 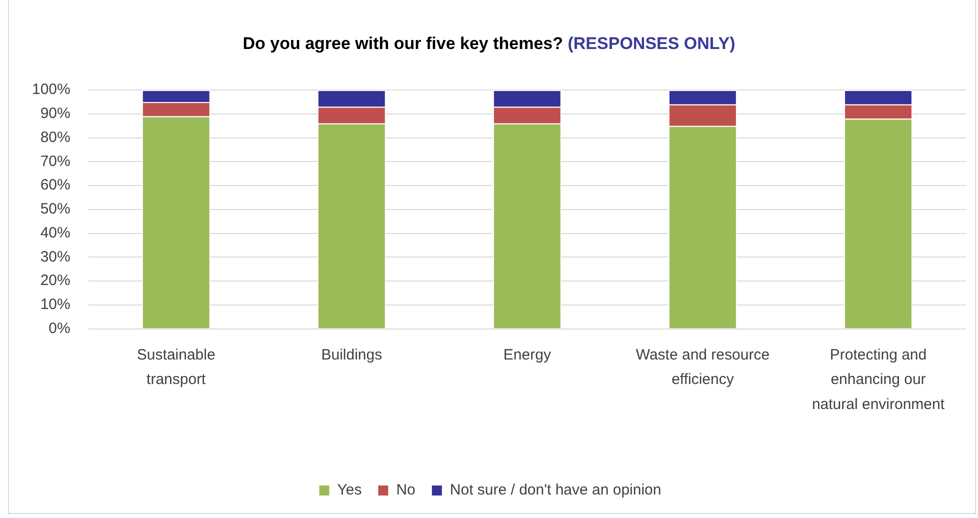 I want to click on x-tick-label: Waste and resource efficiency, so click(x=703, y=367).